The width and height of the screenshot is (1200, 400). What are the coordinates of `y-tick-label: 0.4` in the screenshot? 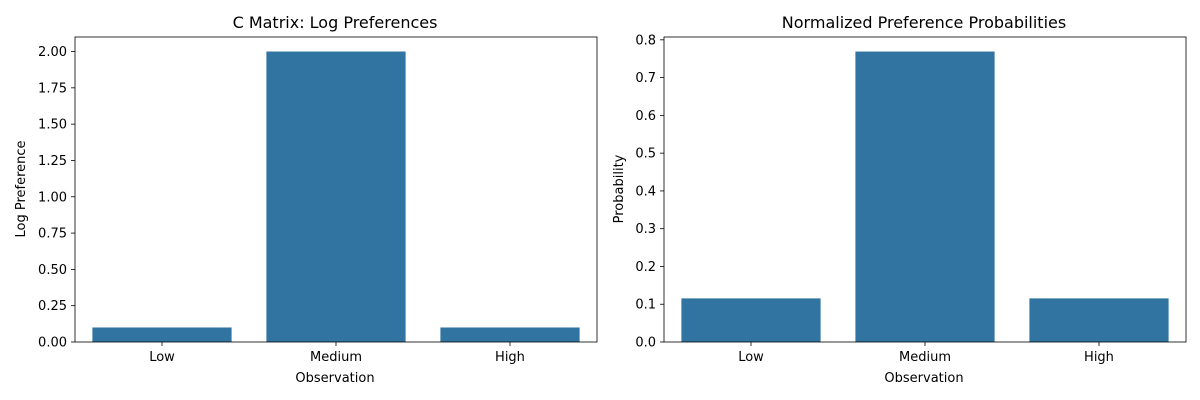 It's located at (645, 191).